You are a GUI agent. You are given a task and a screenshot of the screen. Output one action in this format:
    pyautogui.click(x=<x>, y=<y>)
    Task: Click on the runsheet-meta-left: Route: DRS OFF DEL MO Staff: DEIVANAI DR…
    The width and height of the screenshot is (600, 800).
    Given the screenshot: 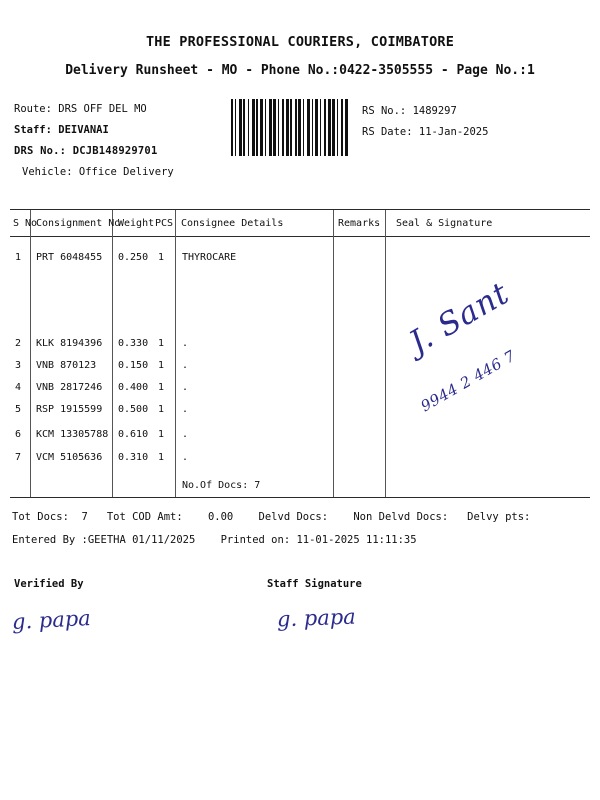 What is the action you would take?
    pyautogui.click(x=121, y=141)
    